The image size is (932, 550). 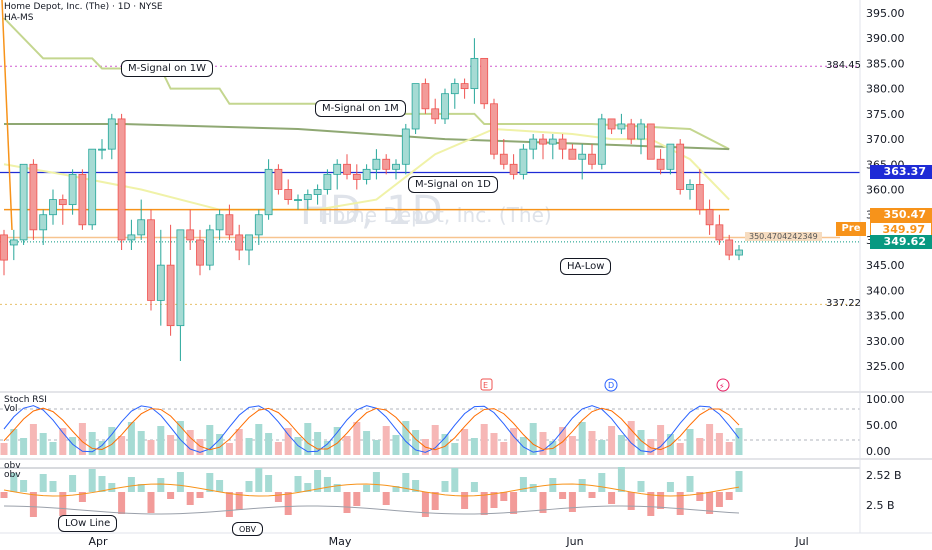 I want to click on price-tag-blue: 363.37, so click(x=901, y=172).